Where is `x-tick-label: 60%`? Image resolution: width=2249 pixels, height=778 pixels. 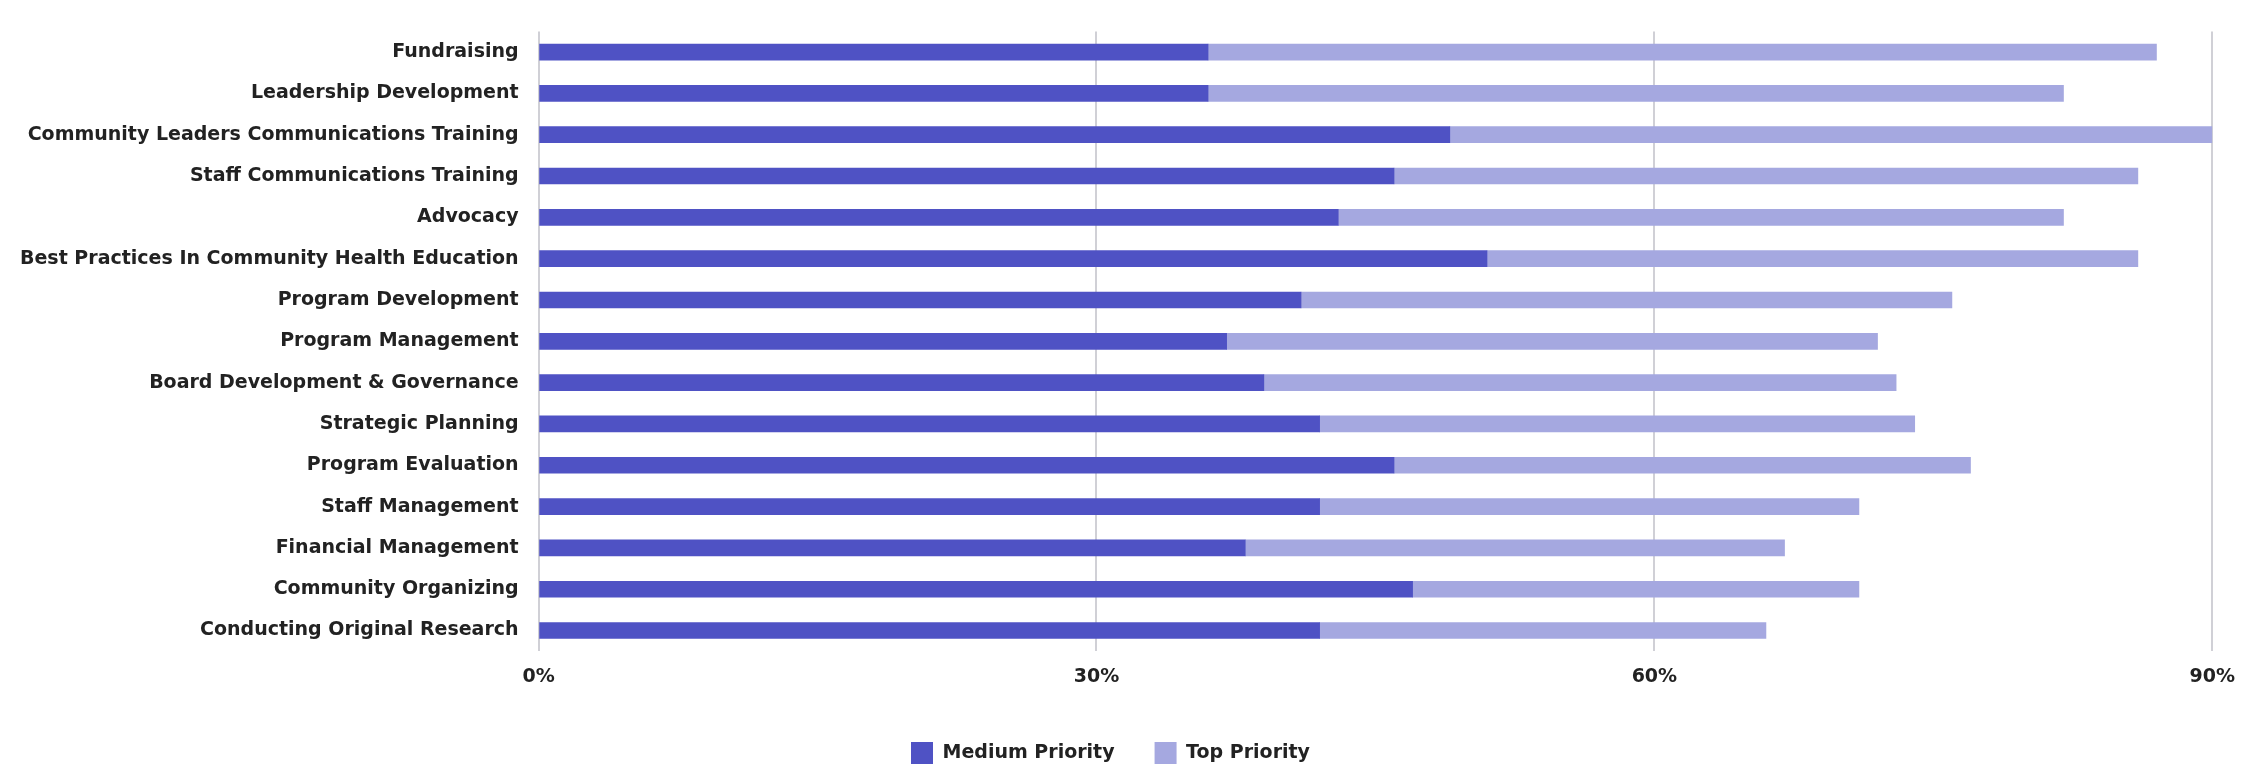
x-tick-label: 60% is located at coordinates (1654, 674).